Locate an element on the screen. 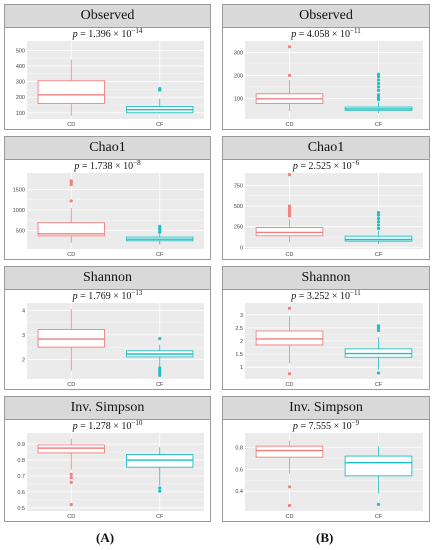 The width and height of the screenshot is (436, 550). p-value-label: p = 3.252 × 10−11 is located at coordinates (325, 295).